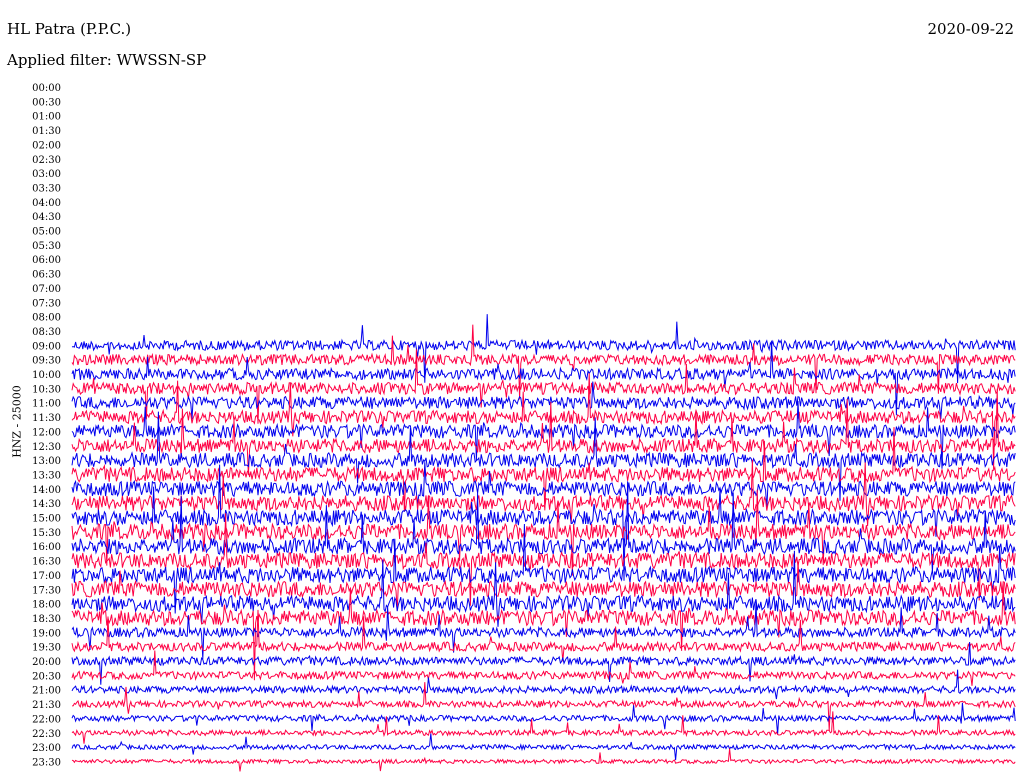  What do you see at coordinates (46, 160) in the screenshot?
I see `time-tick-label: 02:30` at bounding box center [46, 160].